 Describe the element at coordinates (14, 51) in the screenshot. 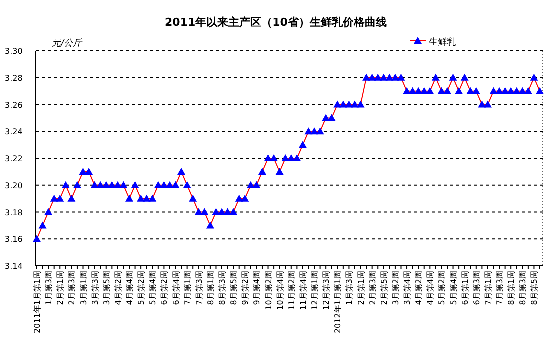

I see `y-tick-label: 3.30` at that location.